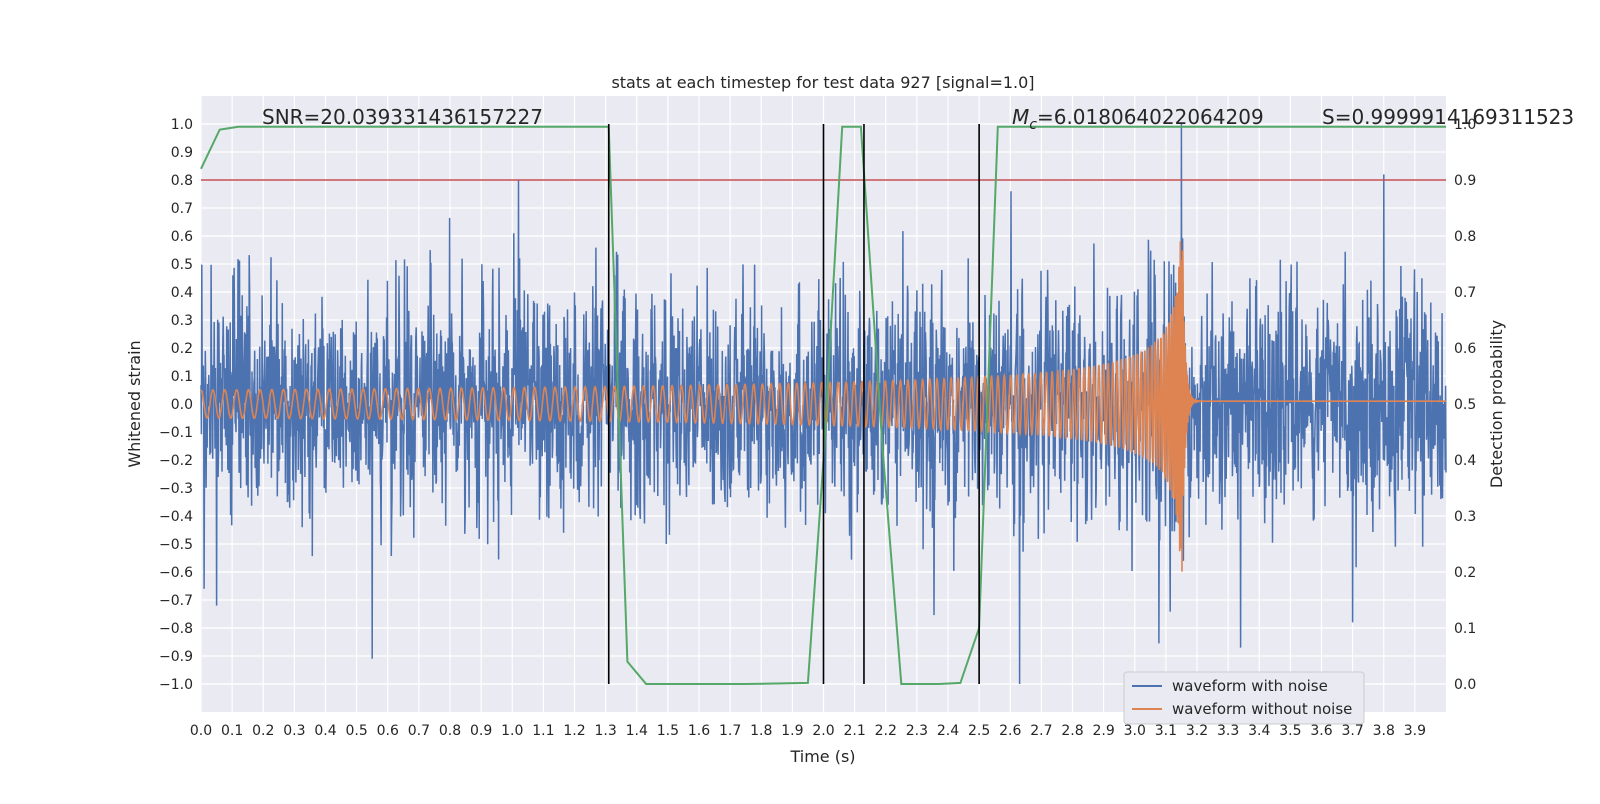 The height and width of the screenshot is (804, 1600). Describe the element at coordinates (134, 403) in the screenshot. I see `y-axis-label: Whitened strain` at that location.